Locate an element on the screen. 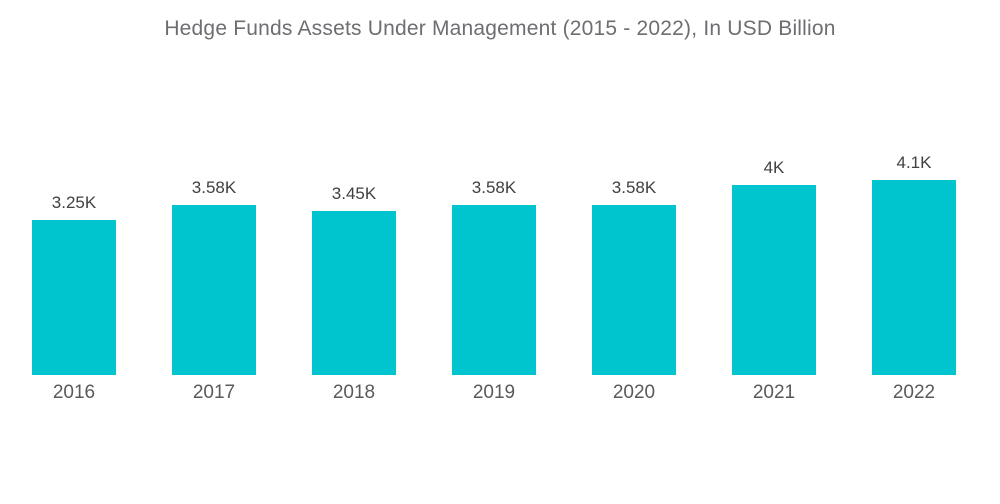 The height and width of the screenshot is (504, 1000). x-axis-label: 2018 is located at coordinates (354, 392).